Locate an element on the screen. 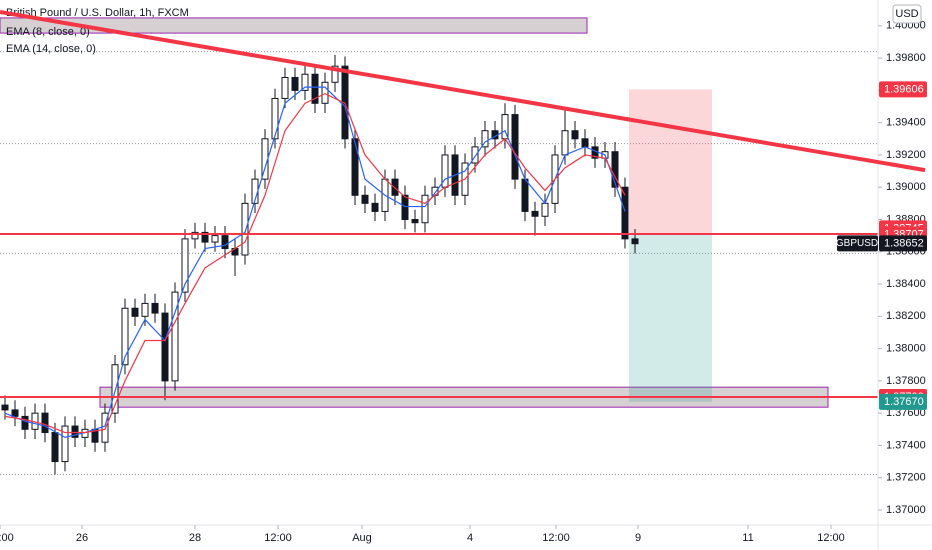  currency: USD is located at coordinates (906, 14).